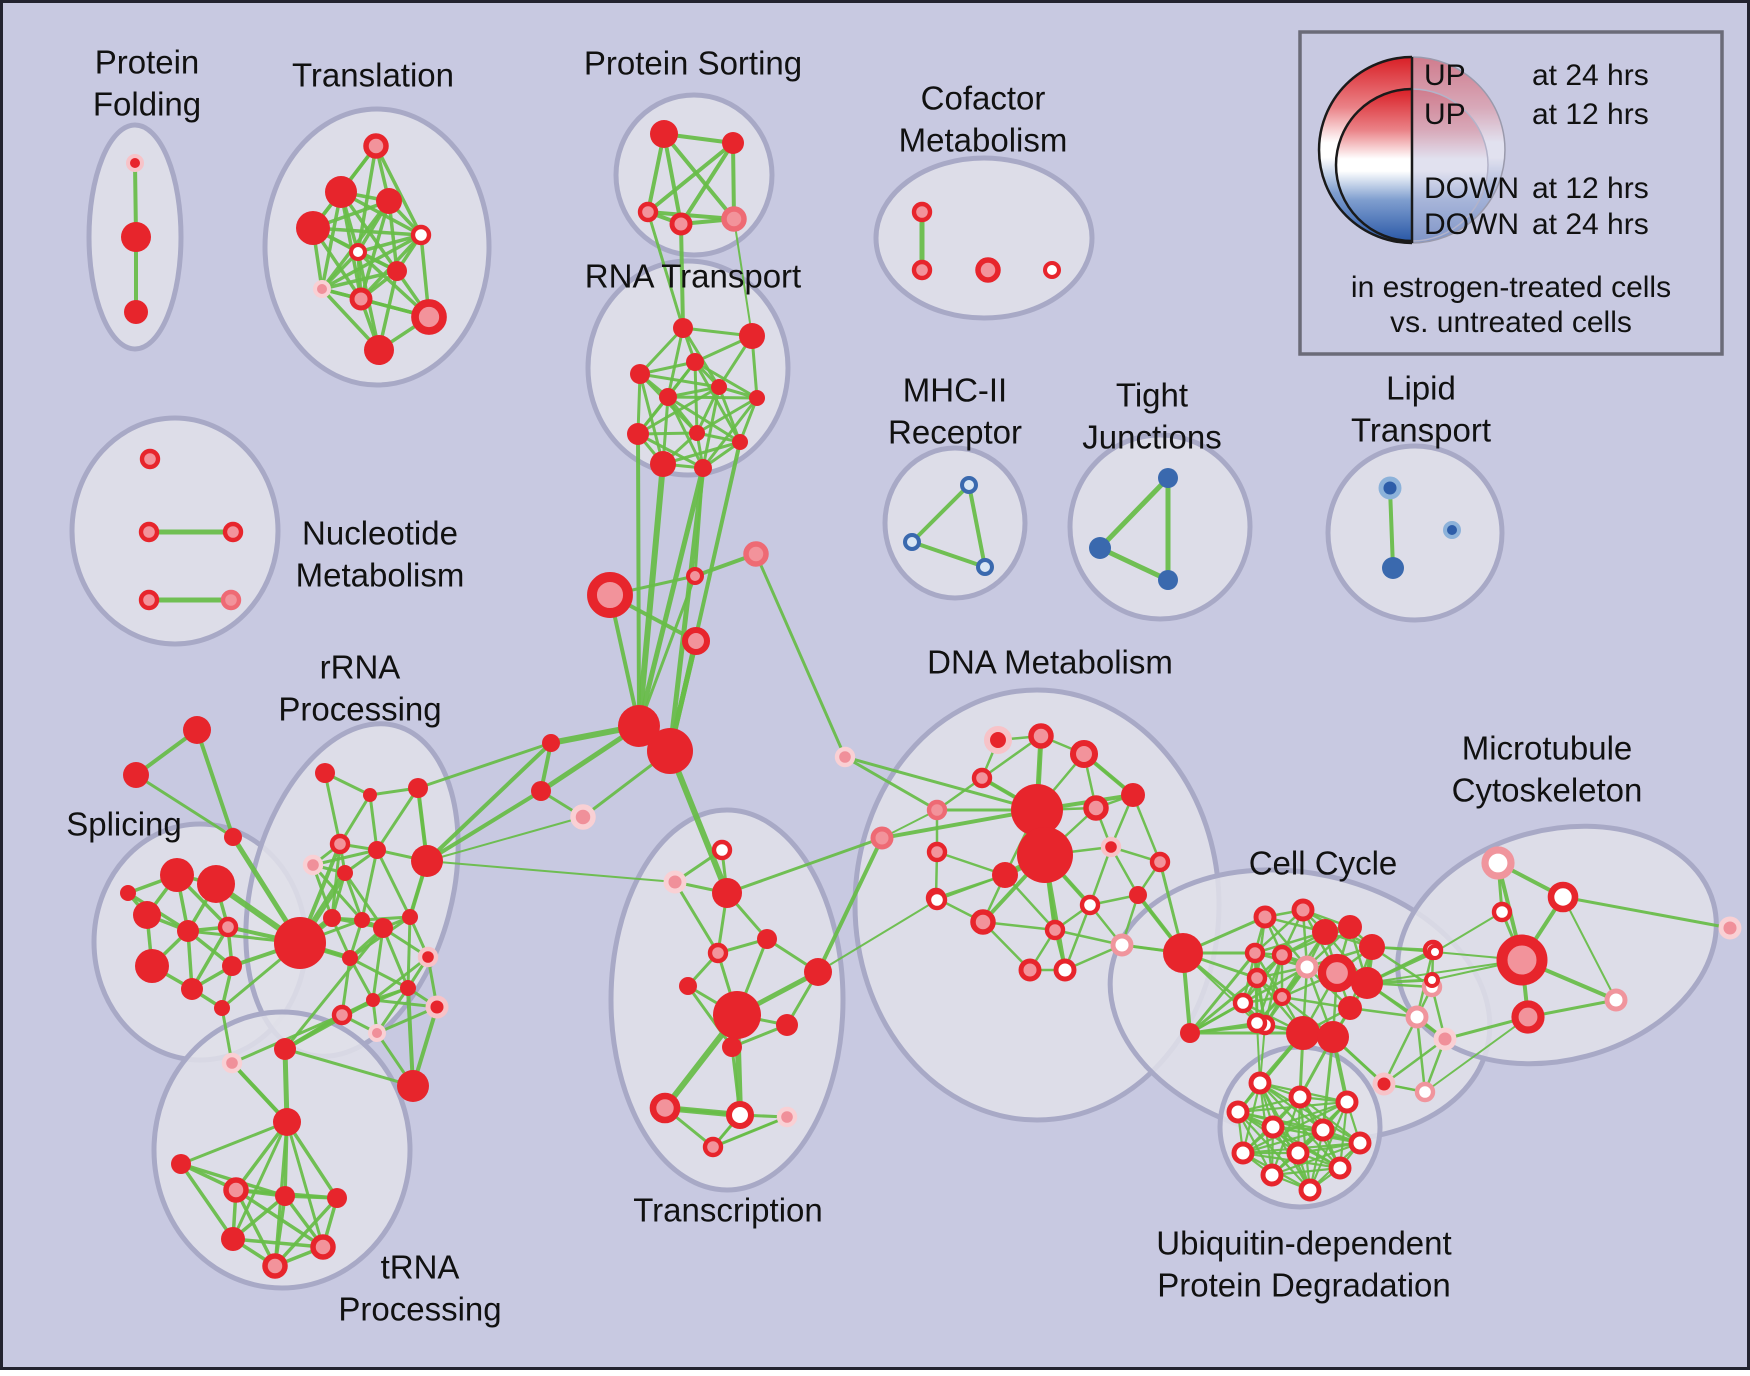  Describe the element at coordinates (359, 688) in the screenshot. I see `cluster-label-rr: rRNA Processing` at that location.